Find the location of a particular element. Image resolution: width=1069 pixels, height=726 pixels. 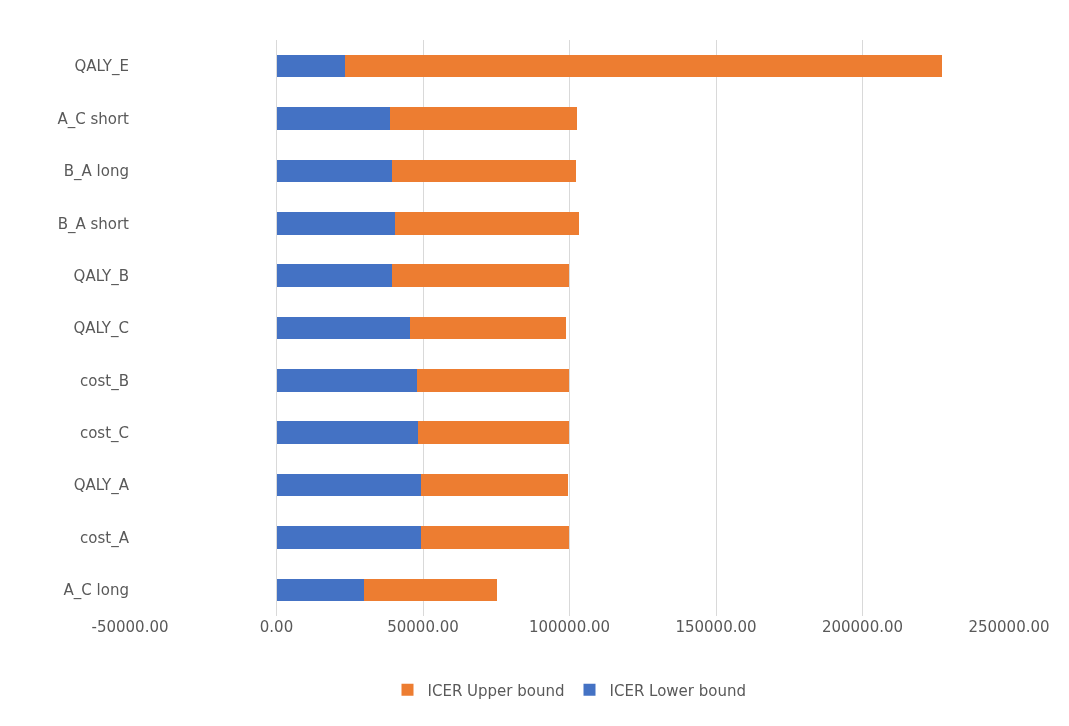

x-tick-label: 200000.00 is located at coordinates (862, 627).